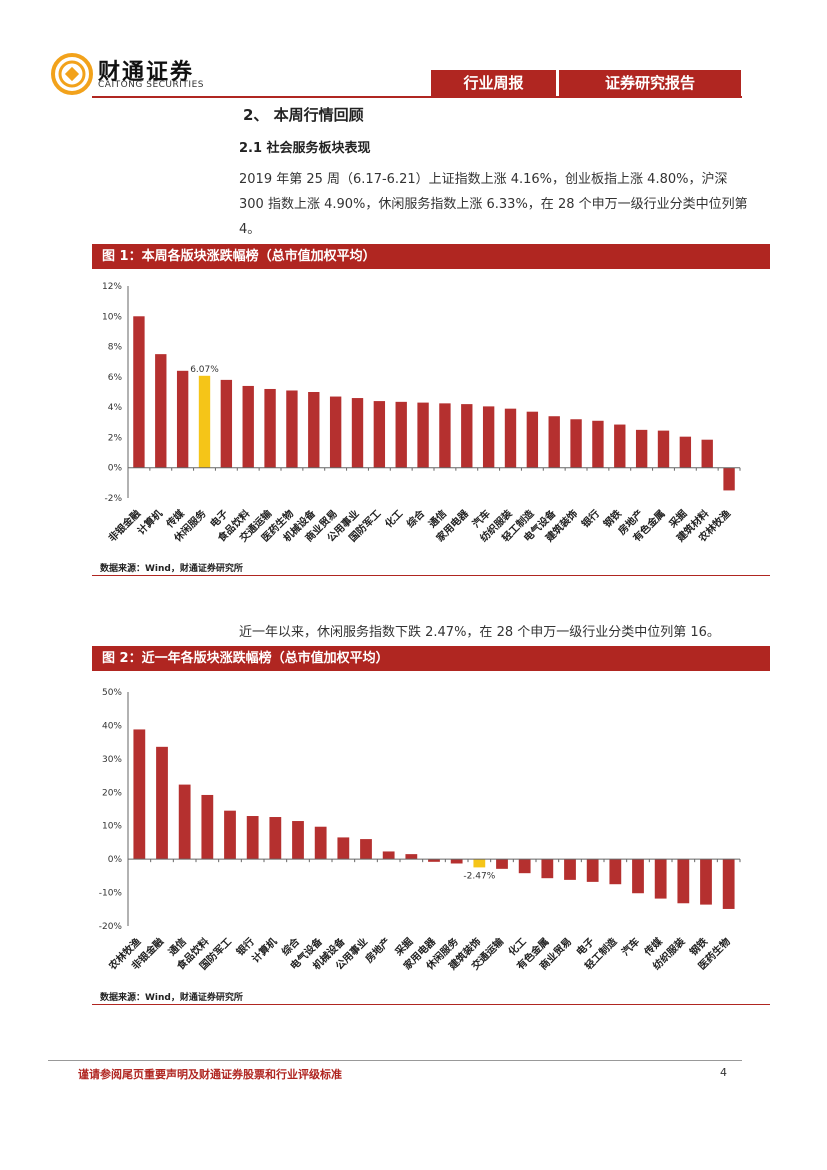 The image size is (827, 1170). What do you see at coordinates (115, 408) in the screenshot?
I see `chart0-ytick-label: 4%` at bounding box center [115, 408].